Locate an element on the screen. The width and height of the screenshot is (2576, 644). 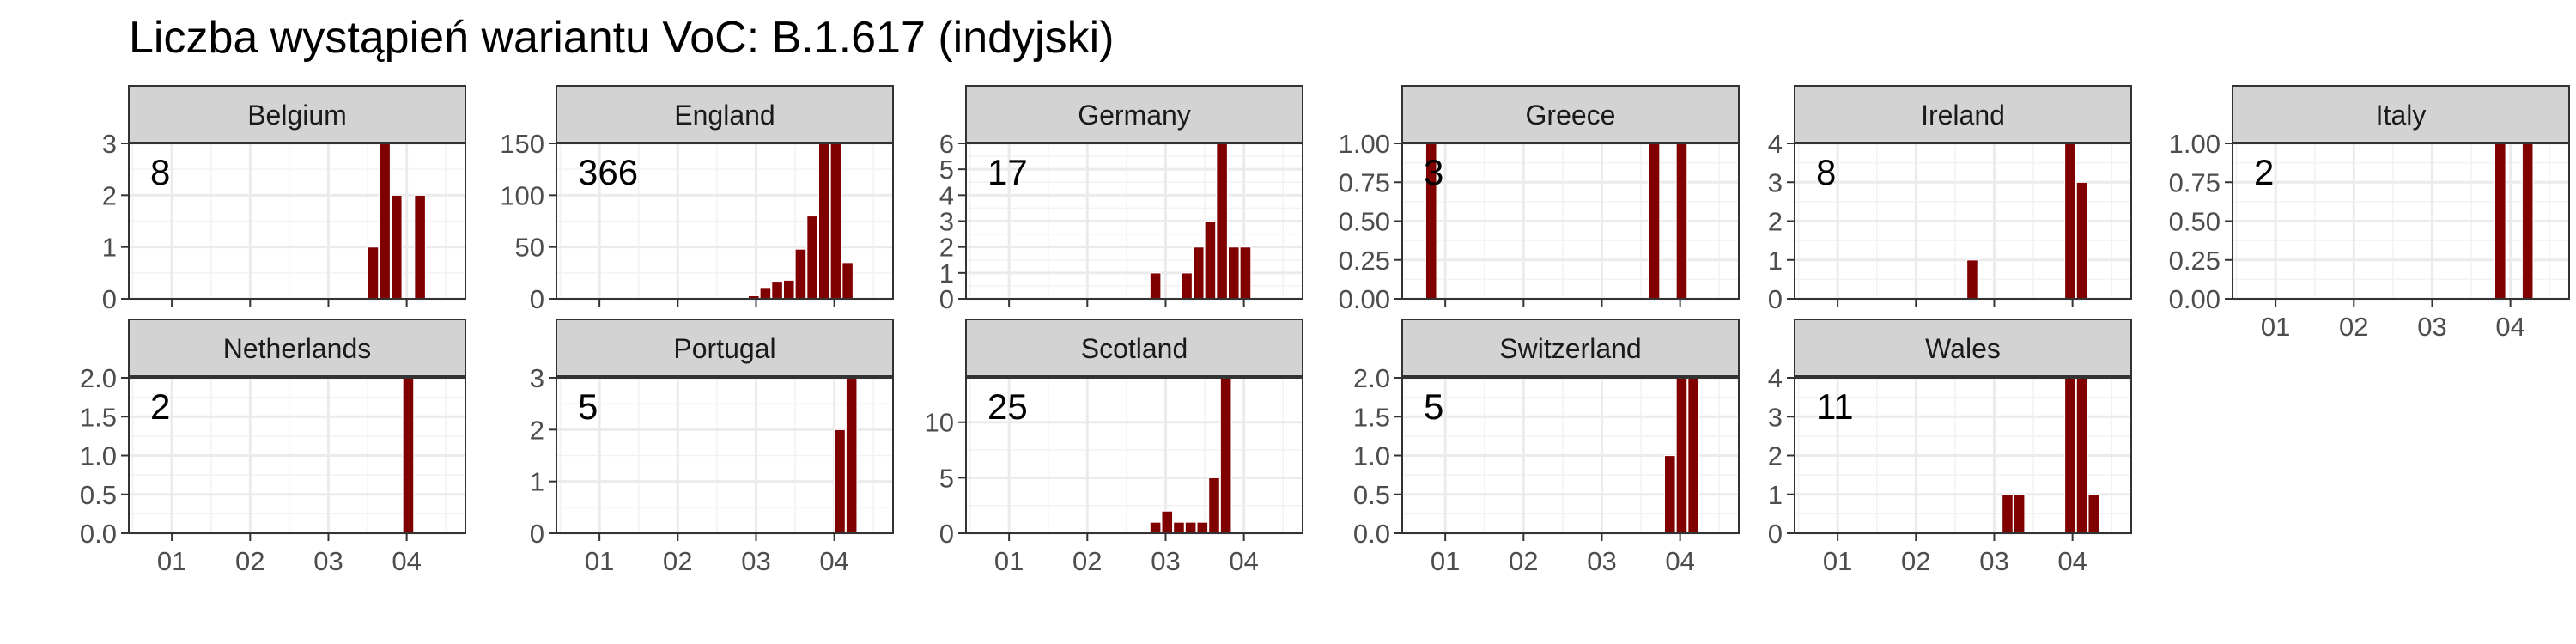
y-tick-label: 0.25 is located at coordinates (1364, 261).